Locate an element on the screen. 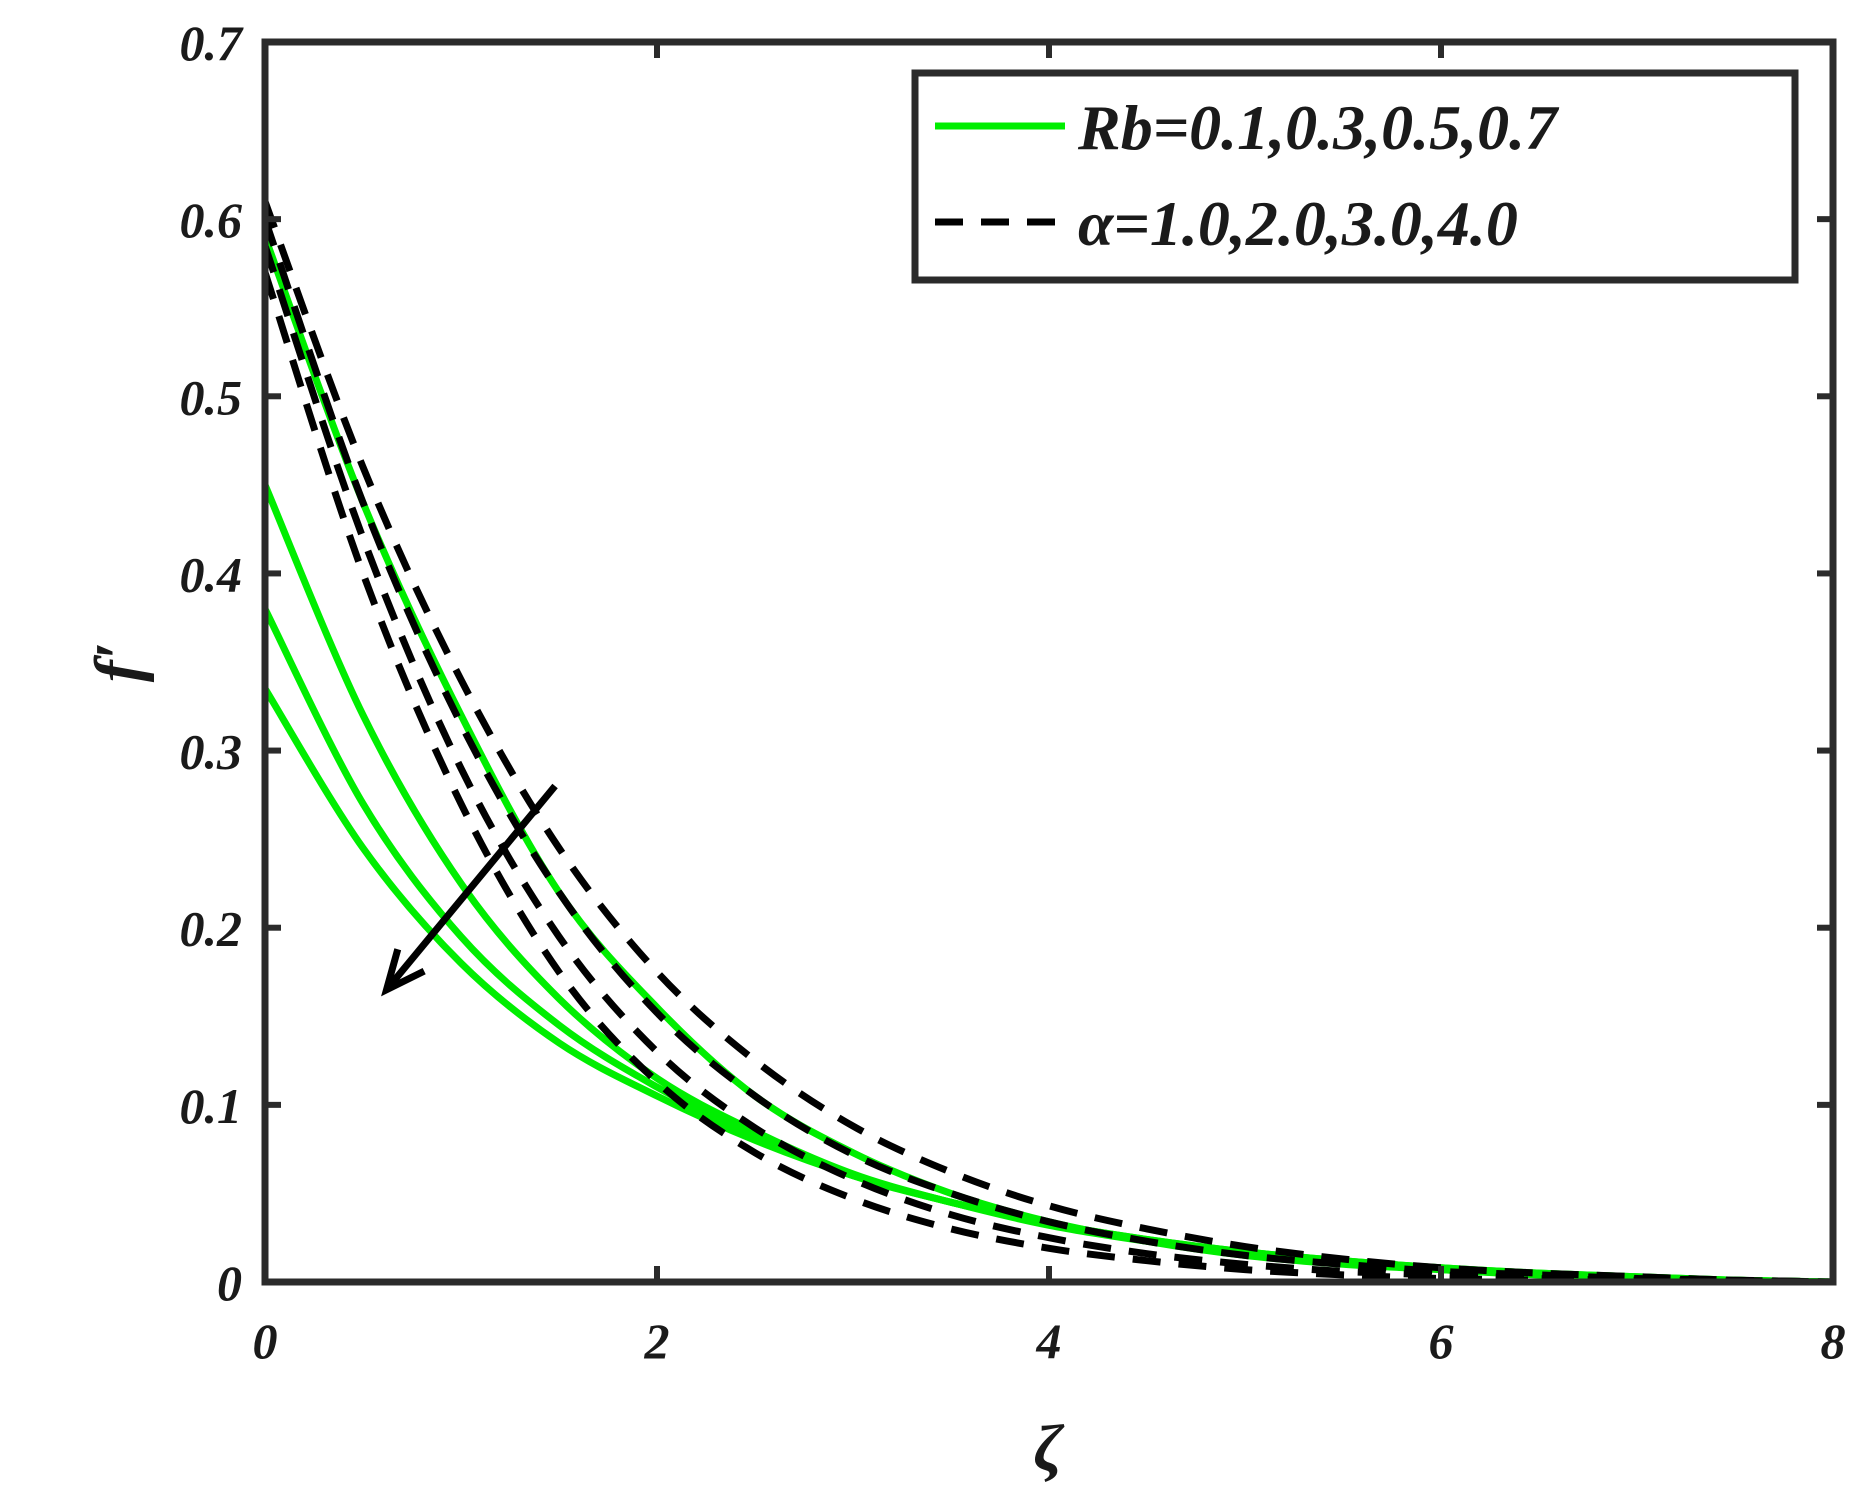 The image size is (1860, 1492). legend-label-alpha: α=1.0,2.0,3.0,4.0 is located at coordinates (1298, 223).